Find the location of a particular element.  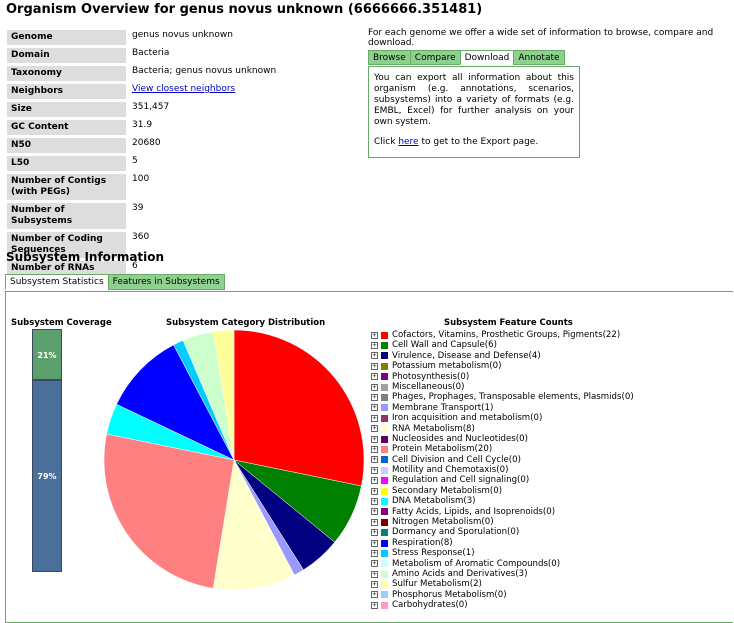

tab-compare: Compare is located at coordinates (435, 57).